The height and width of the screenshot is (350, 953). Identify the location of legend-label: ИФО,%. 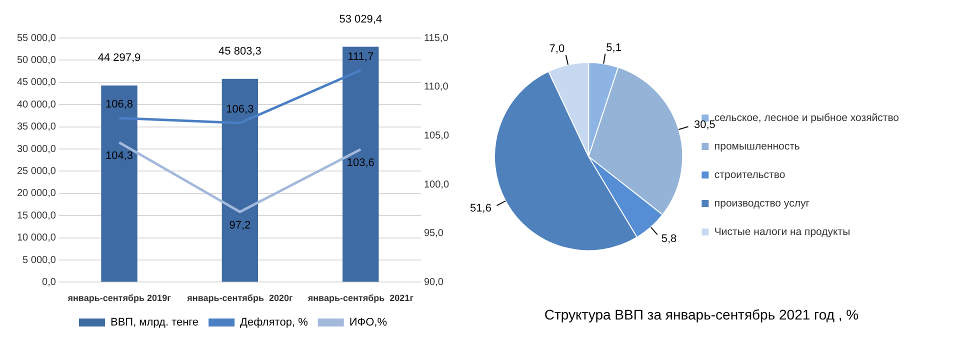
(368, 322).